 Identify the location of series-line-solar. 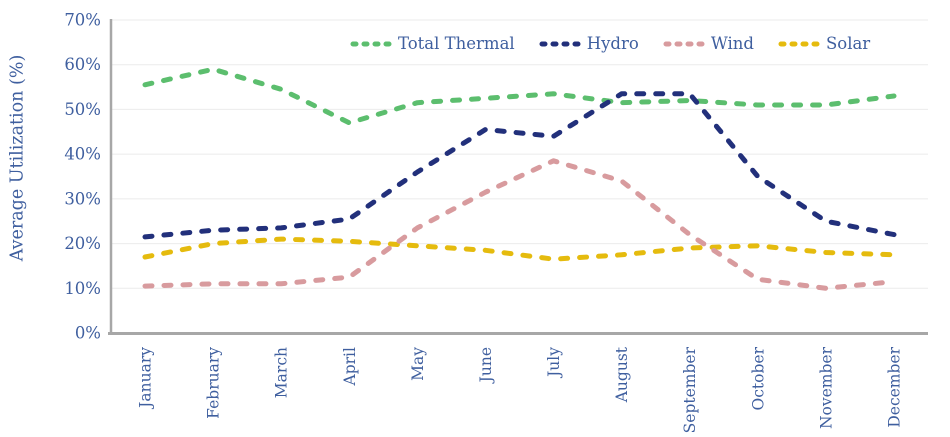
(519, 249).